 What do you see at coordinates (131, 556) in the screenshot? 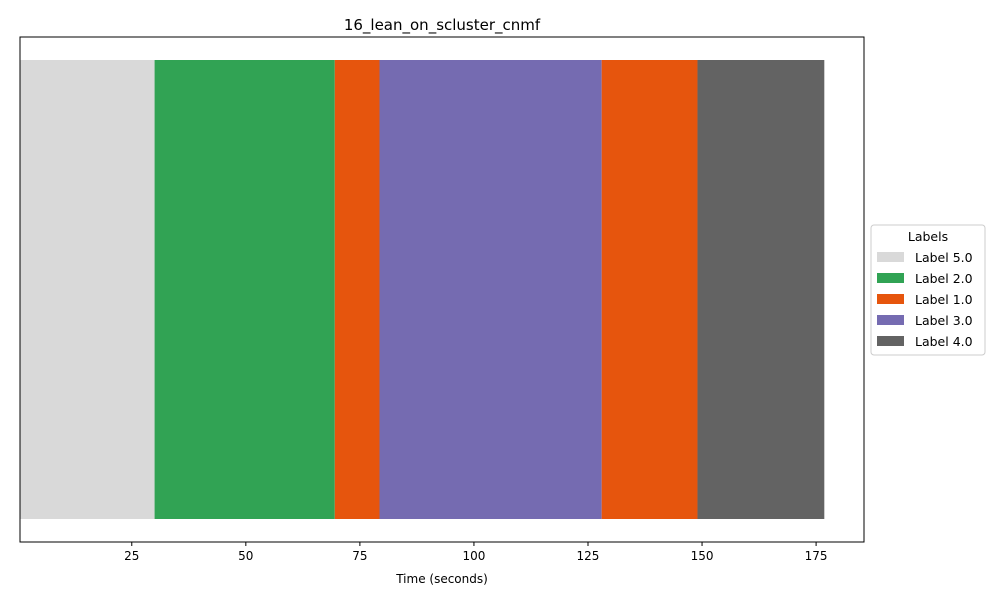
I see `x-tick-label: 25` at bounding box center [131, 556].